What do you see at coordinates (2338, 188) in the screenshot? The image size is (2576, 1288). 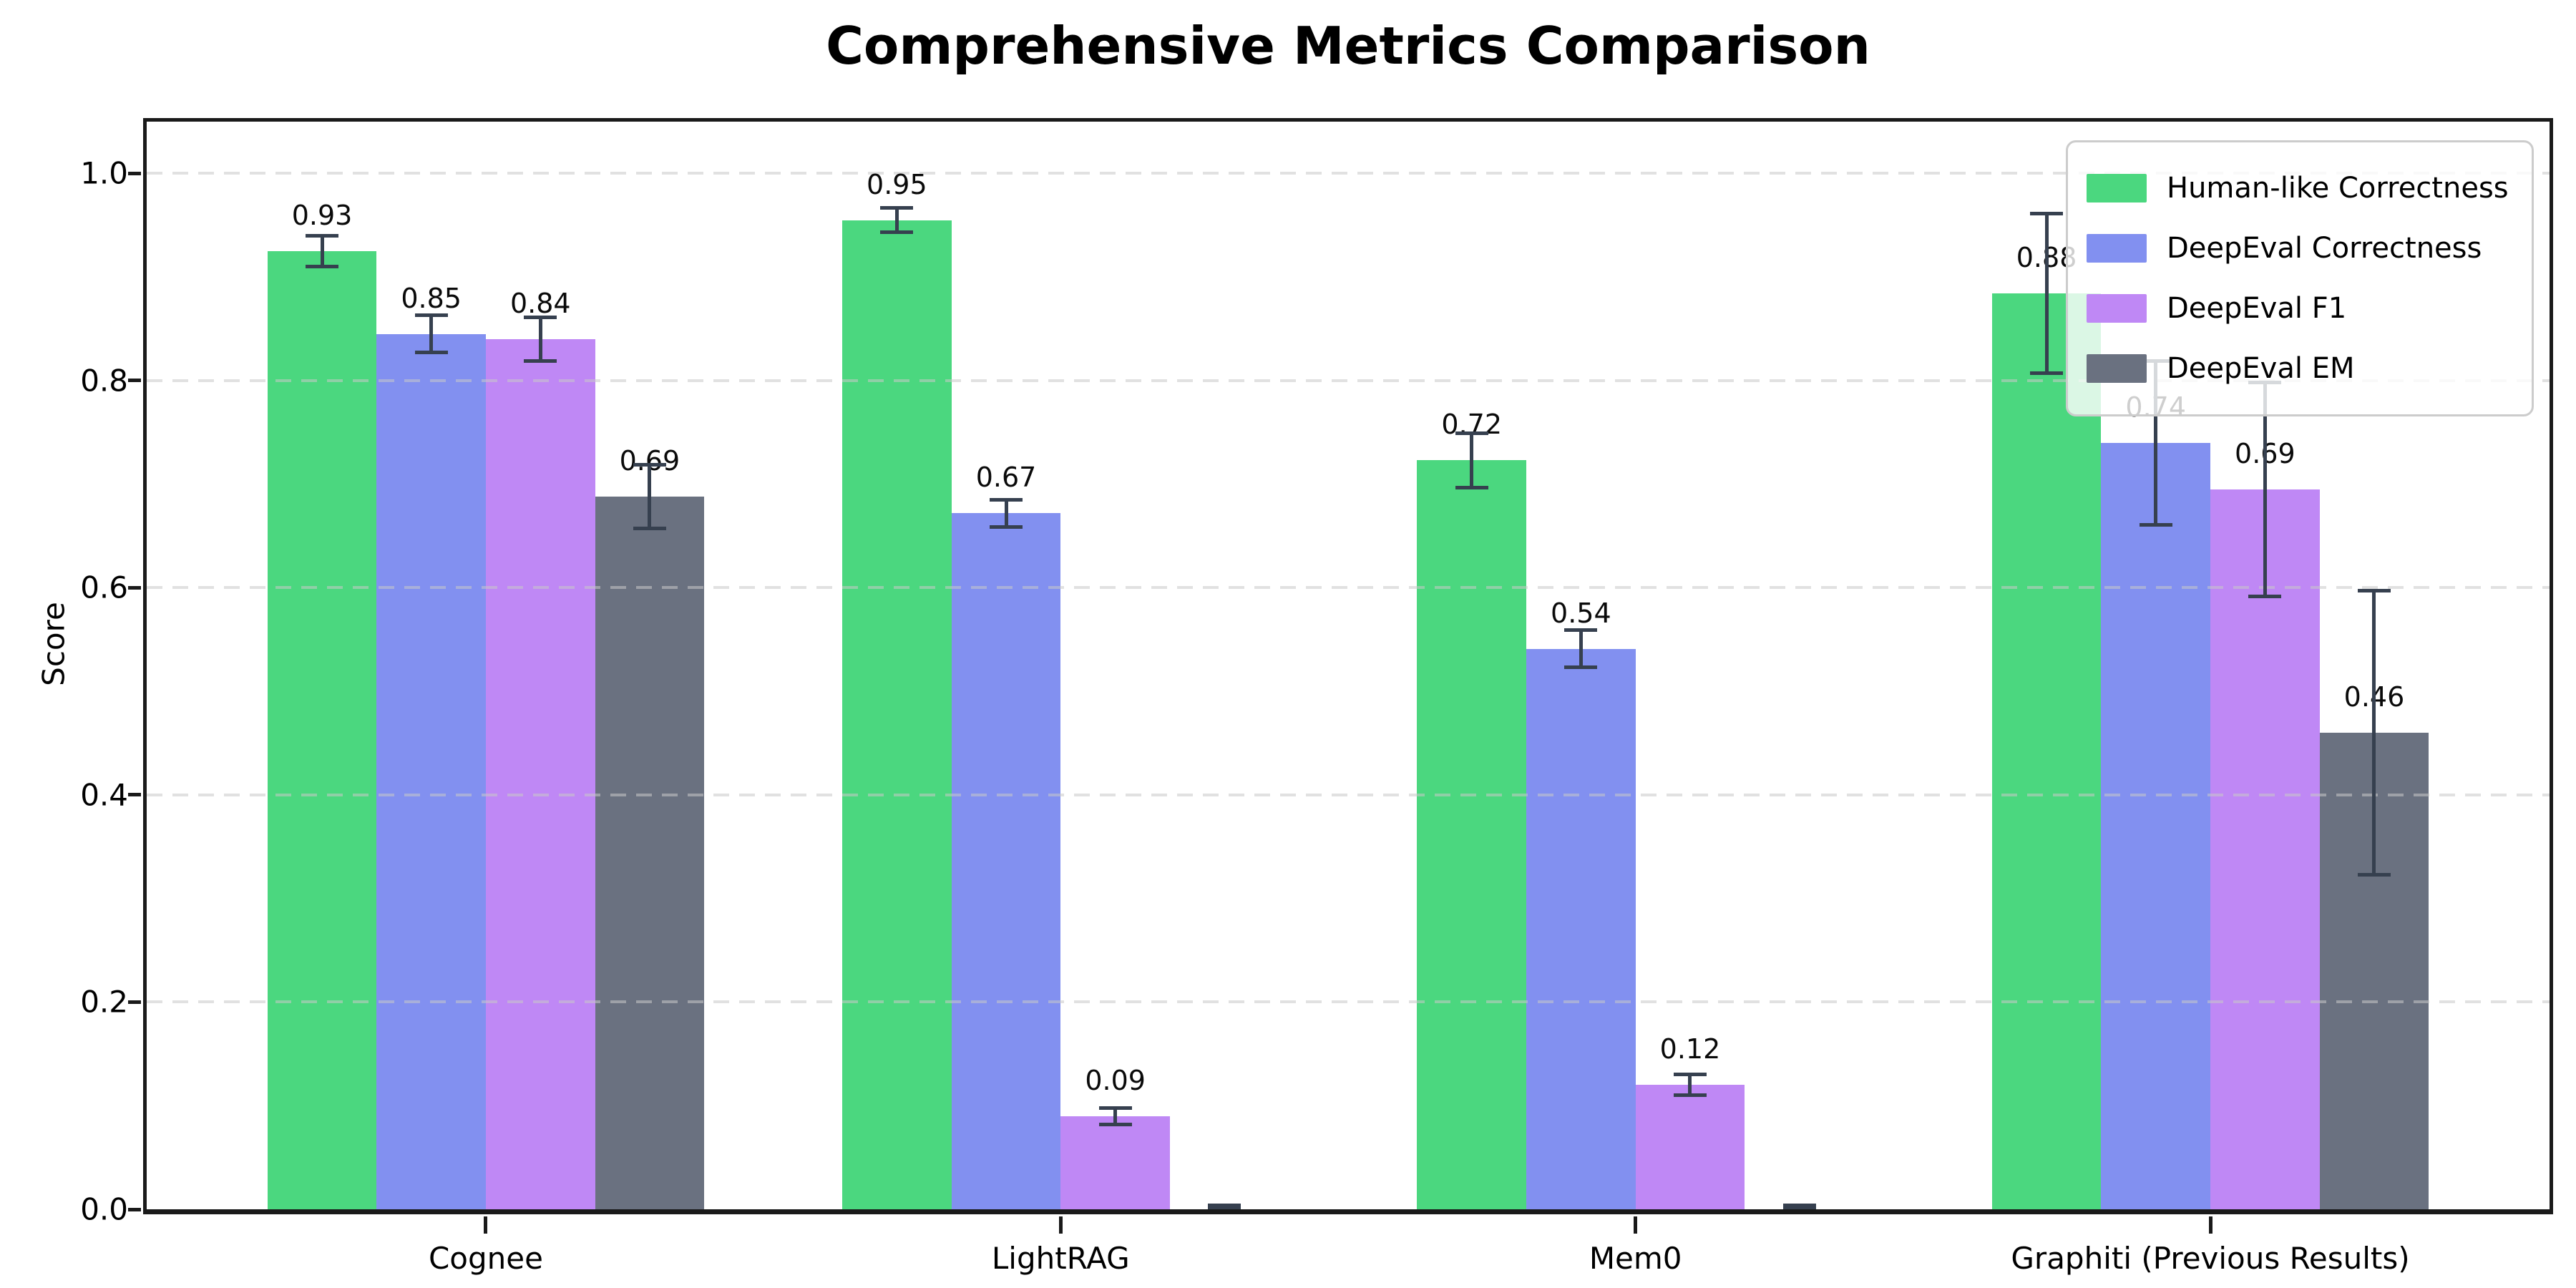 I see `legend-label: Human-like Correctness` at bounding box center [2338, 188].